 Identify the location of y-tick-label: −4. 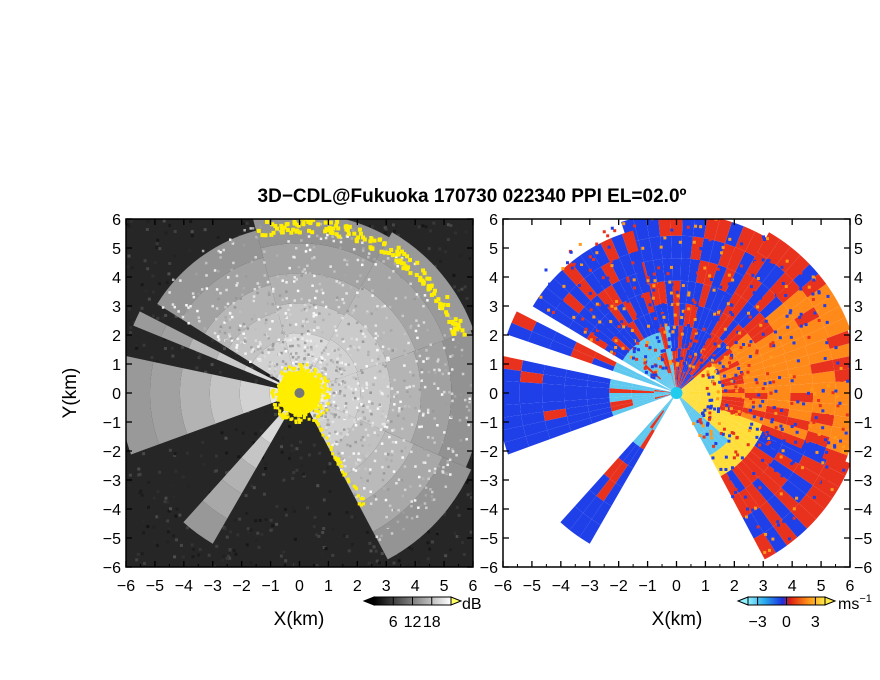
(112, 510).